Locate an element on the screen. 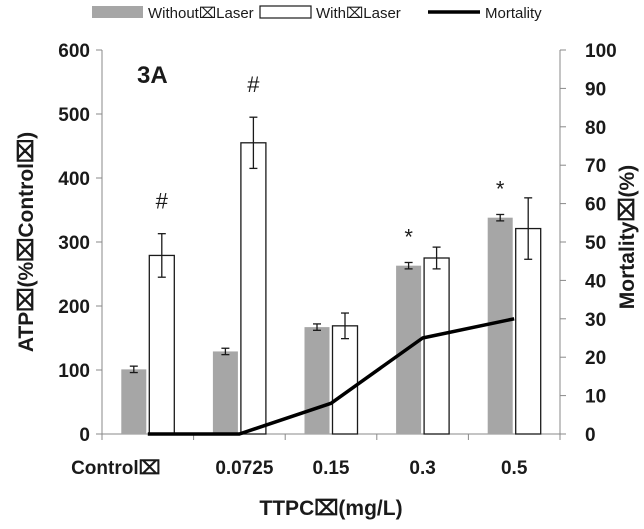 Image resolution: width=644 pixels, height=529 pixels. right-tick-label: 30 is located at coordinates (595, 320).